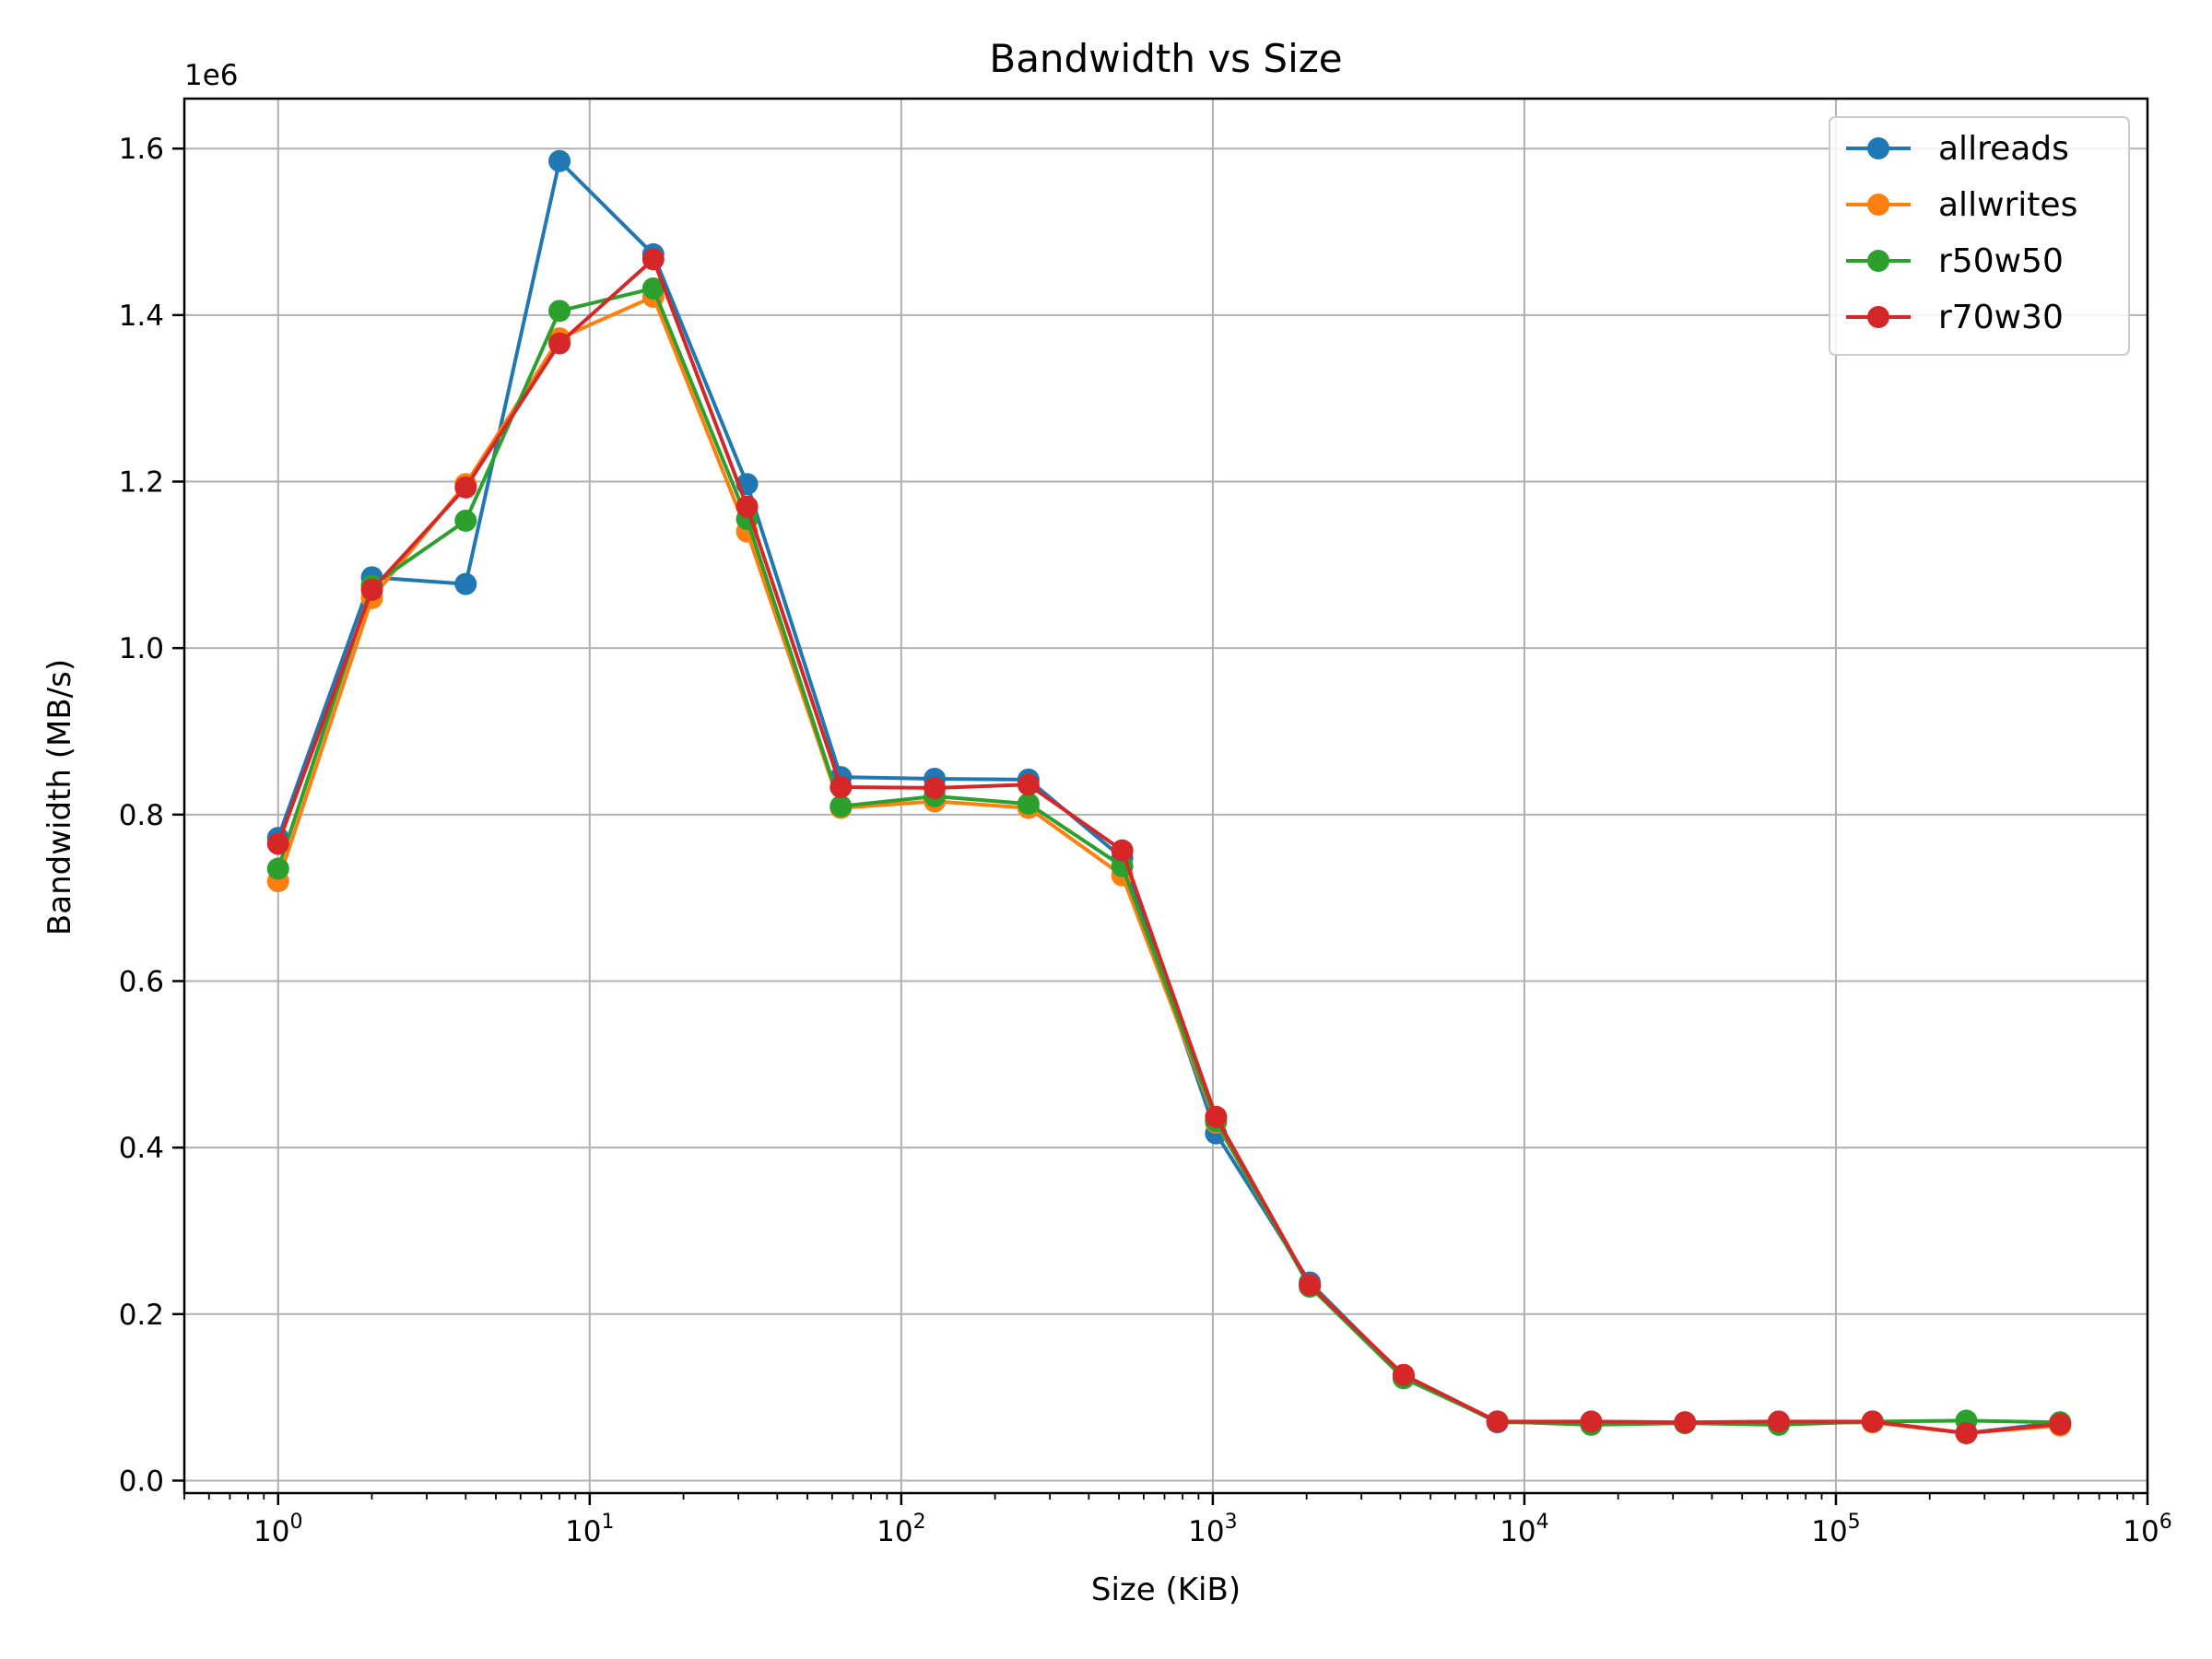  What do you see at coordinates (1878, 205) in the screenshot?
I see `legend-marker-allwrites` at bounding box center [1878, 205].